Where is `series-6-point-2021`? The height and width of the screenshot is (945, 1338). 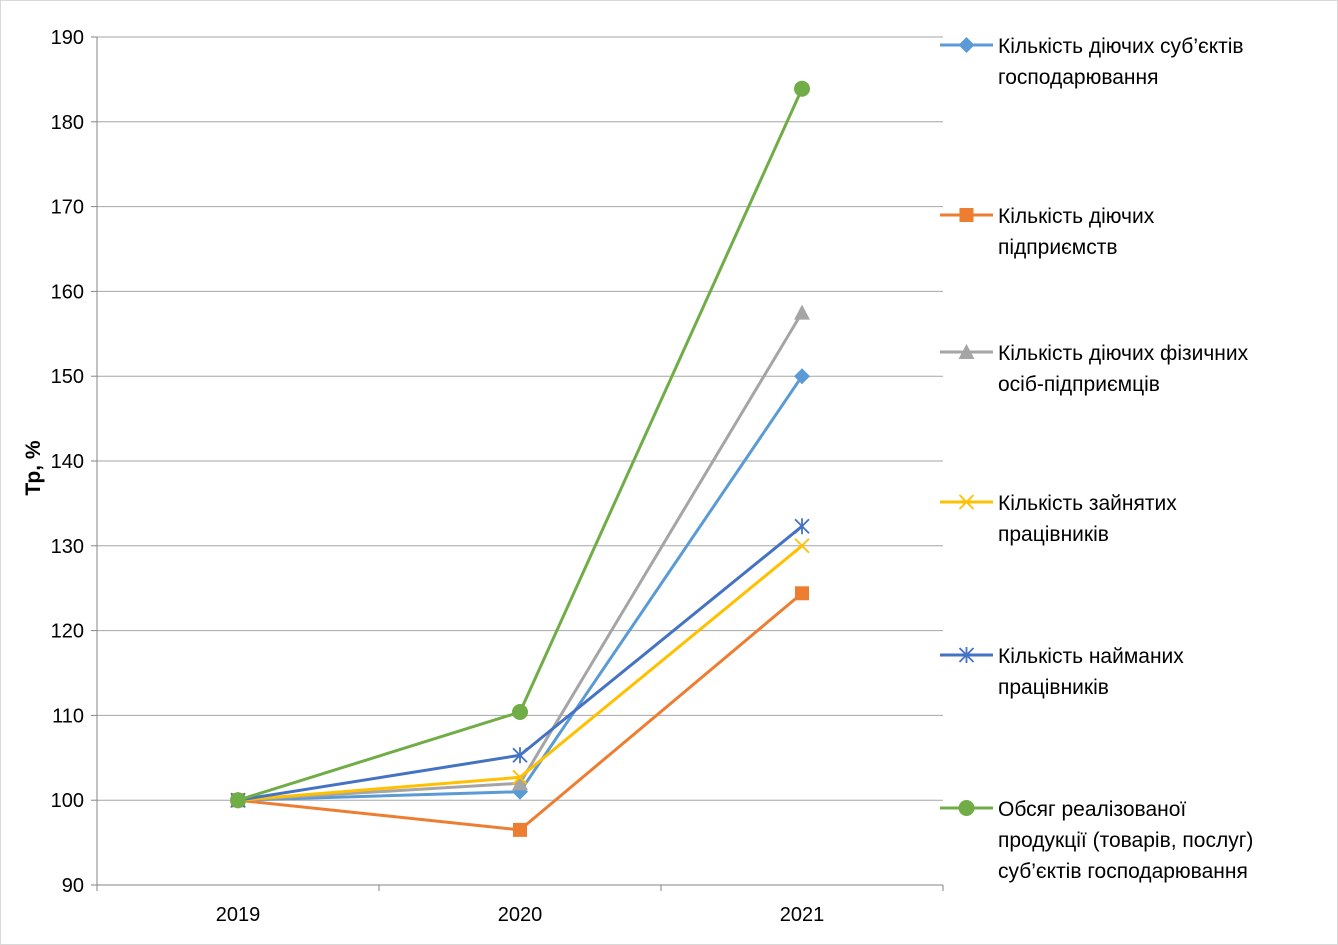
series-6-point-2021 is located at coordinates (802, 88).